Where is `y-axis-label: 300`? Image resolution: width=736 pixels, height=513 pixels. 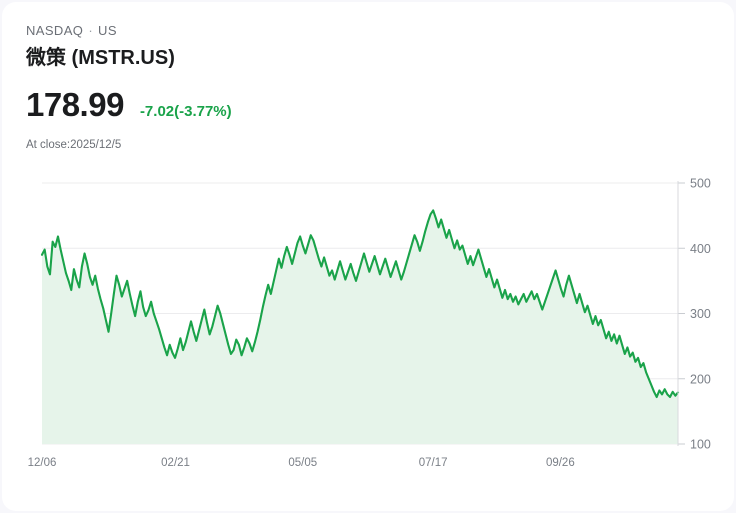
y-axis-label: 300 is located at coordinates (700, 314).